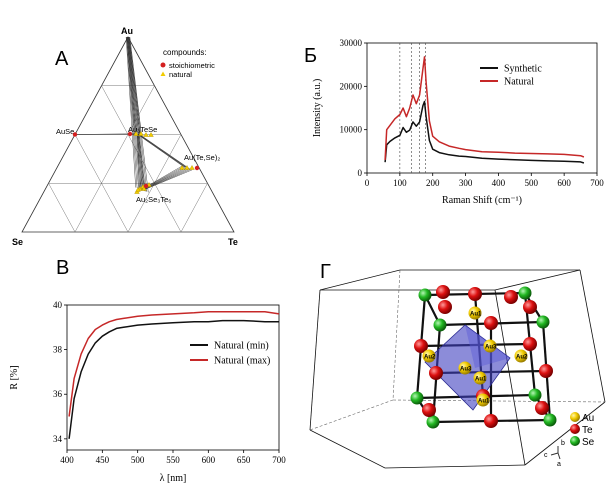  Describe the element at coordinates (563, 443) in the screenshot. I see `axis-label-b: b` at that location.